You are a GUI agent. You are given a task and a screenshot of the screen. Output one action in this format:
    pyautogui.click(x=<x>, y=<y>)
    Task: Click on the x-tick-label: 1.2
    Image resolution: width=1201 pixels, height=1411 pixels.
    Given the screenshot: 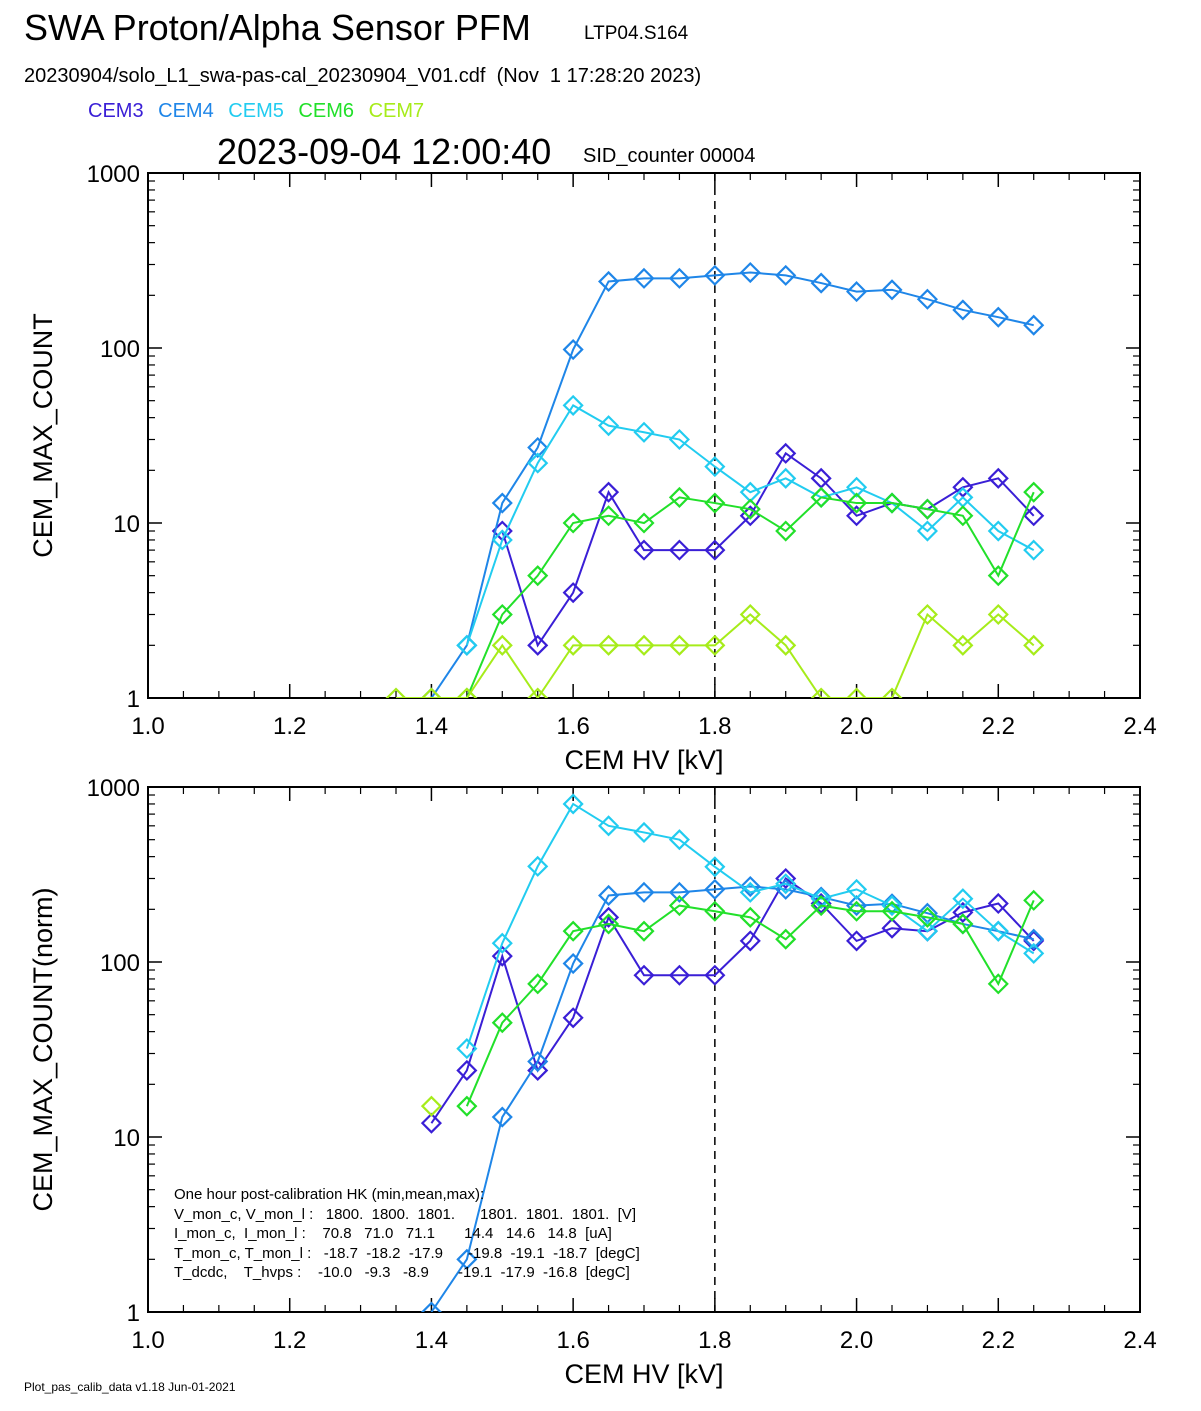 What is the action you would take?
    pyautogui.click(x=289, y=1340)
    